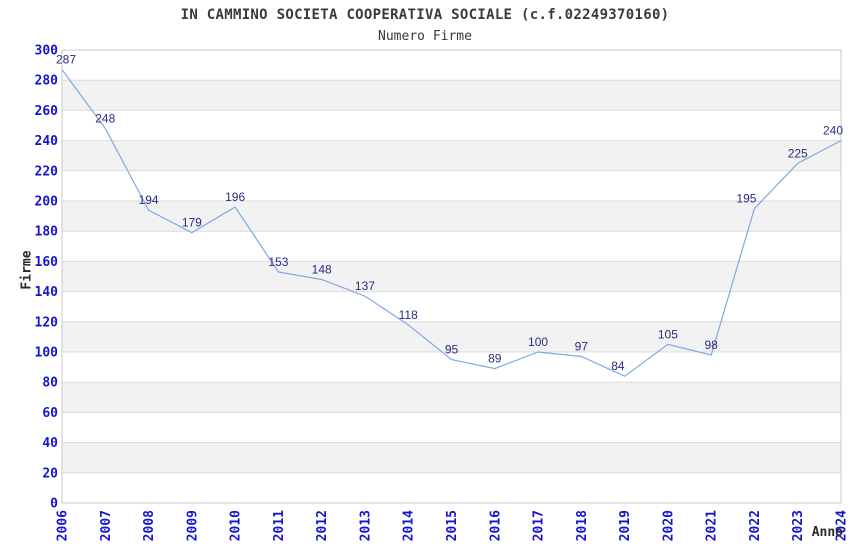 This screenshot has width=850, height=550. I want to click on point-value-label: 148, so click(322, 270).